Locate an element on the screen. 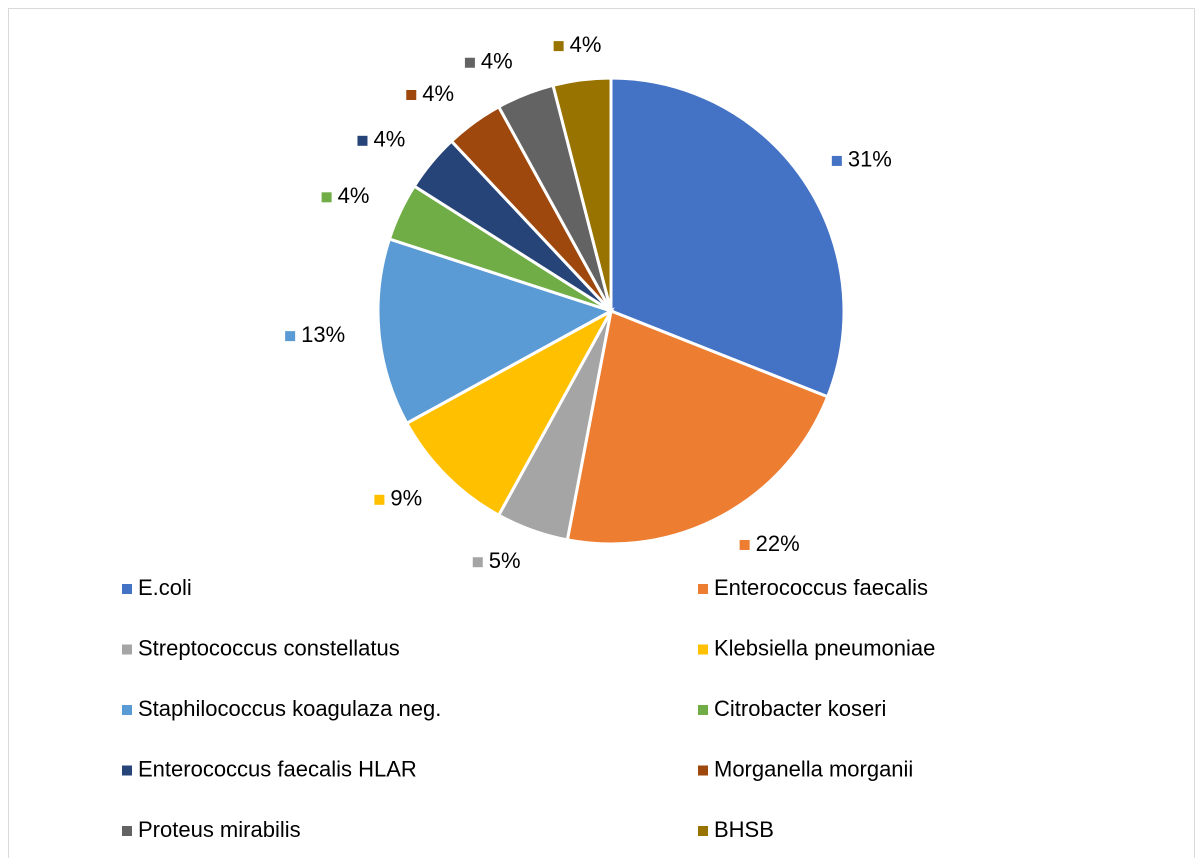 The width and height of the screenshot is (1202, 858). legend-label: Enterococcus faecalis HLAR is located at coordinates (277, 768).